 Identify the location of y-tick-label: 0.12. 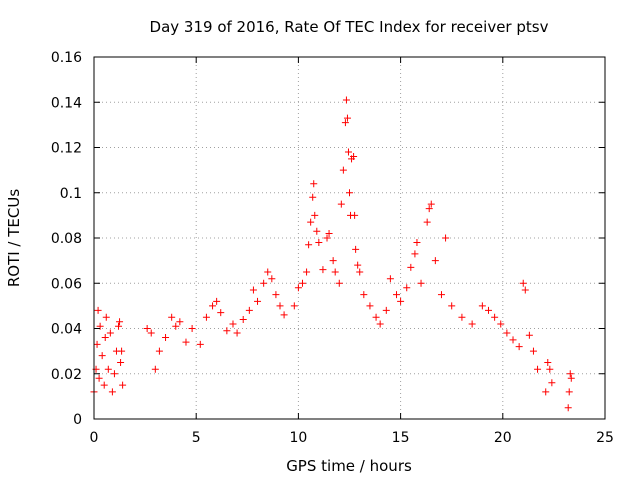
(66, 149).